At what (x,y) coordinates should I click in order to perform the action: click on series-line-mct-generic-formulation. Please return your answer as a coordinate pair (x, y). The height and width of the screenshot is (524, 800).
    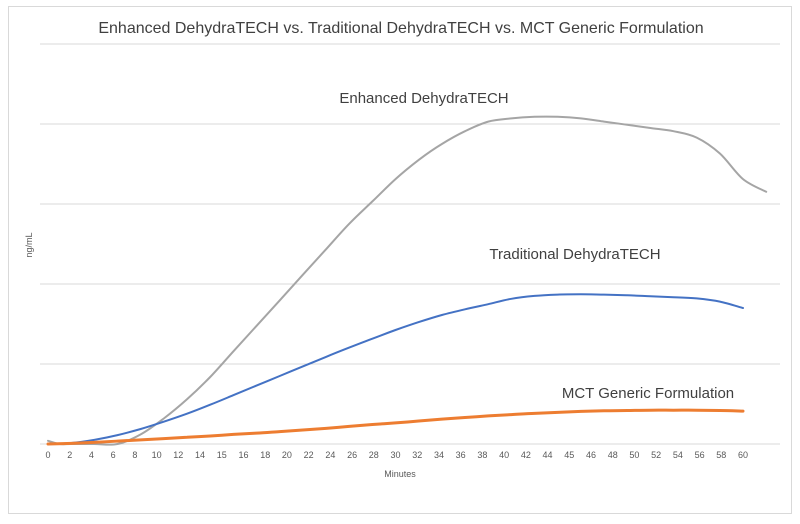
    Looking at the image, I should click on (395, 427).